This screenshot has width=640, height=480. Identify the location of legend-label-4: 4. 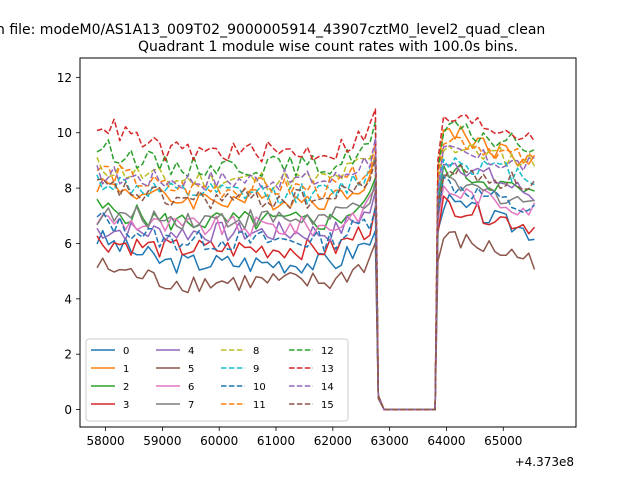
(191, 351).